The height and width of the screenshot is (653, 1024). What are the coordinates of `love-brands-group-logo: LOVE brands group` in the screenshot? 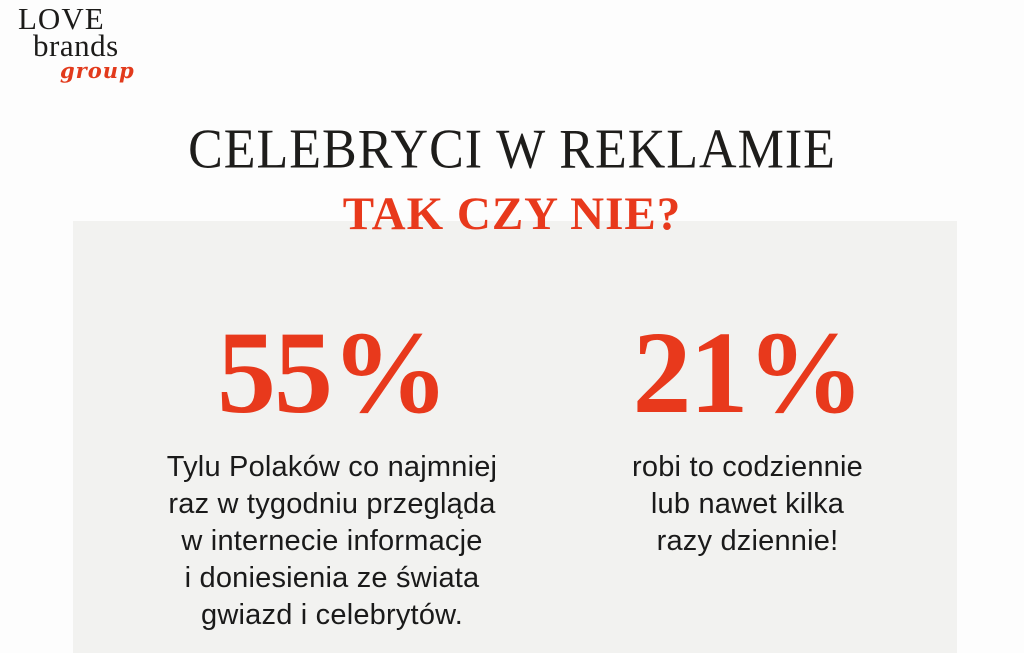 It's located at (76, 42).